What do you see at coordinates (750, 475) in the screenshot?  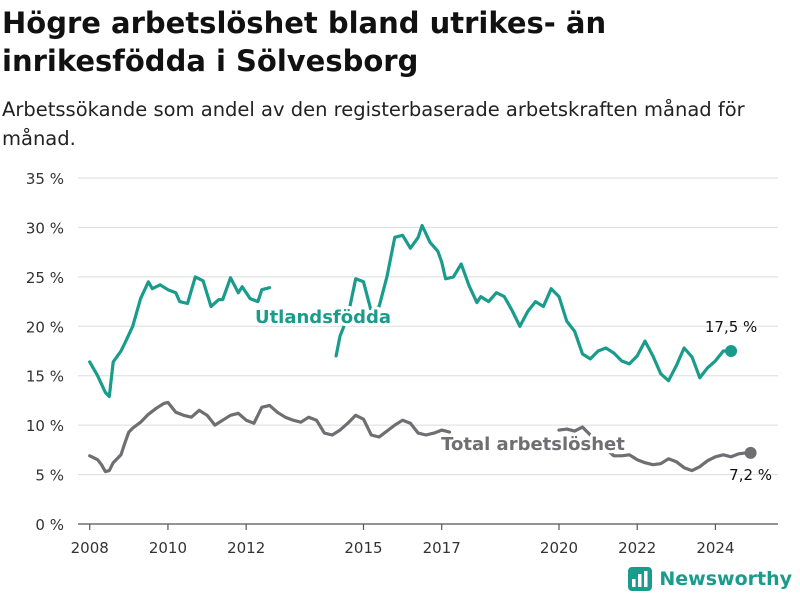 I see `end-value-label: 7,2 %` at bounding box center [750, 475].